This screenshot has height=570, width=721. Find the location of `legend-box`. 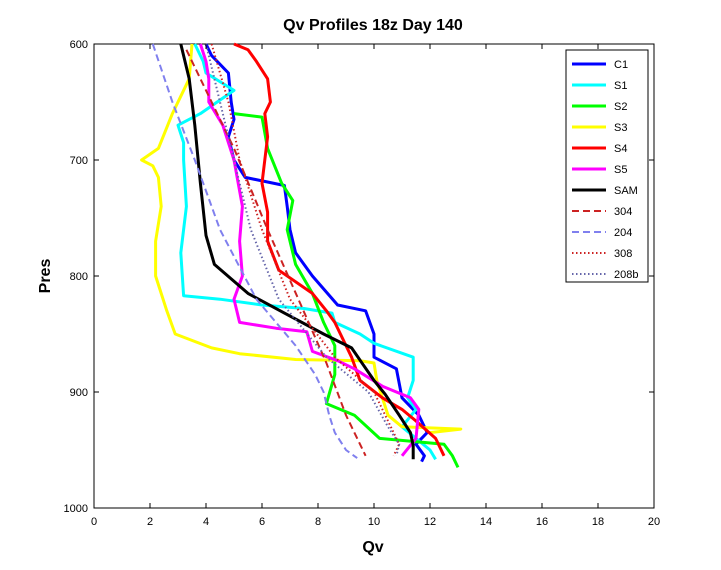

legend-box is located at coordinates (607, 166).